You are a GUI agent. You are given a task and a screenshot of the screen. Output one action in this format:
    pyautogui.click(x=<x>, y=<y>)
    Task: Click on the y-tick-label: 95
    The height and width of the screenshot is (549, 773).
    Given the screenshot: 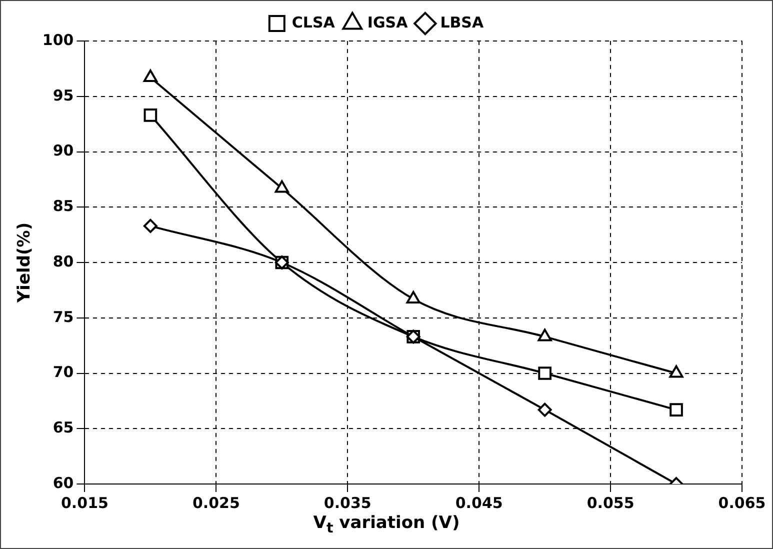 What is the action you would take?
    pyautogui.click(x=63, y=95)
    